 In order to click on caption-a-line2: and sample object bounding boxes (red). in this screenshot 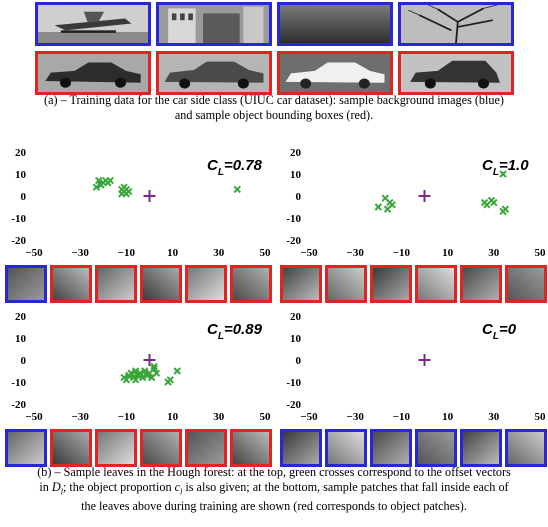, I will do `click(274, 114)`.